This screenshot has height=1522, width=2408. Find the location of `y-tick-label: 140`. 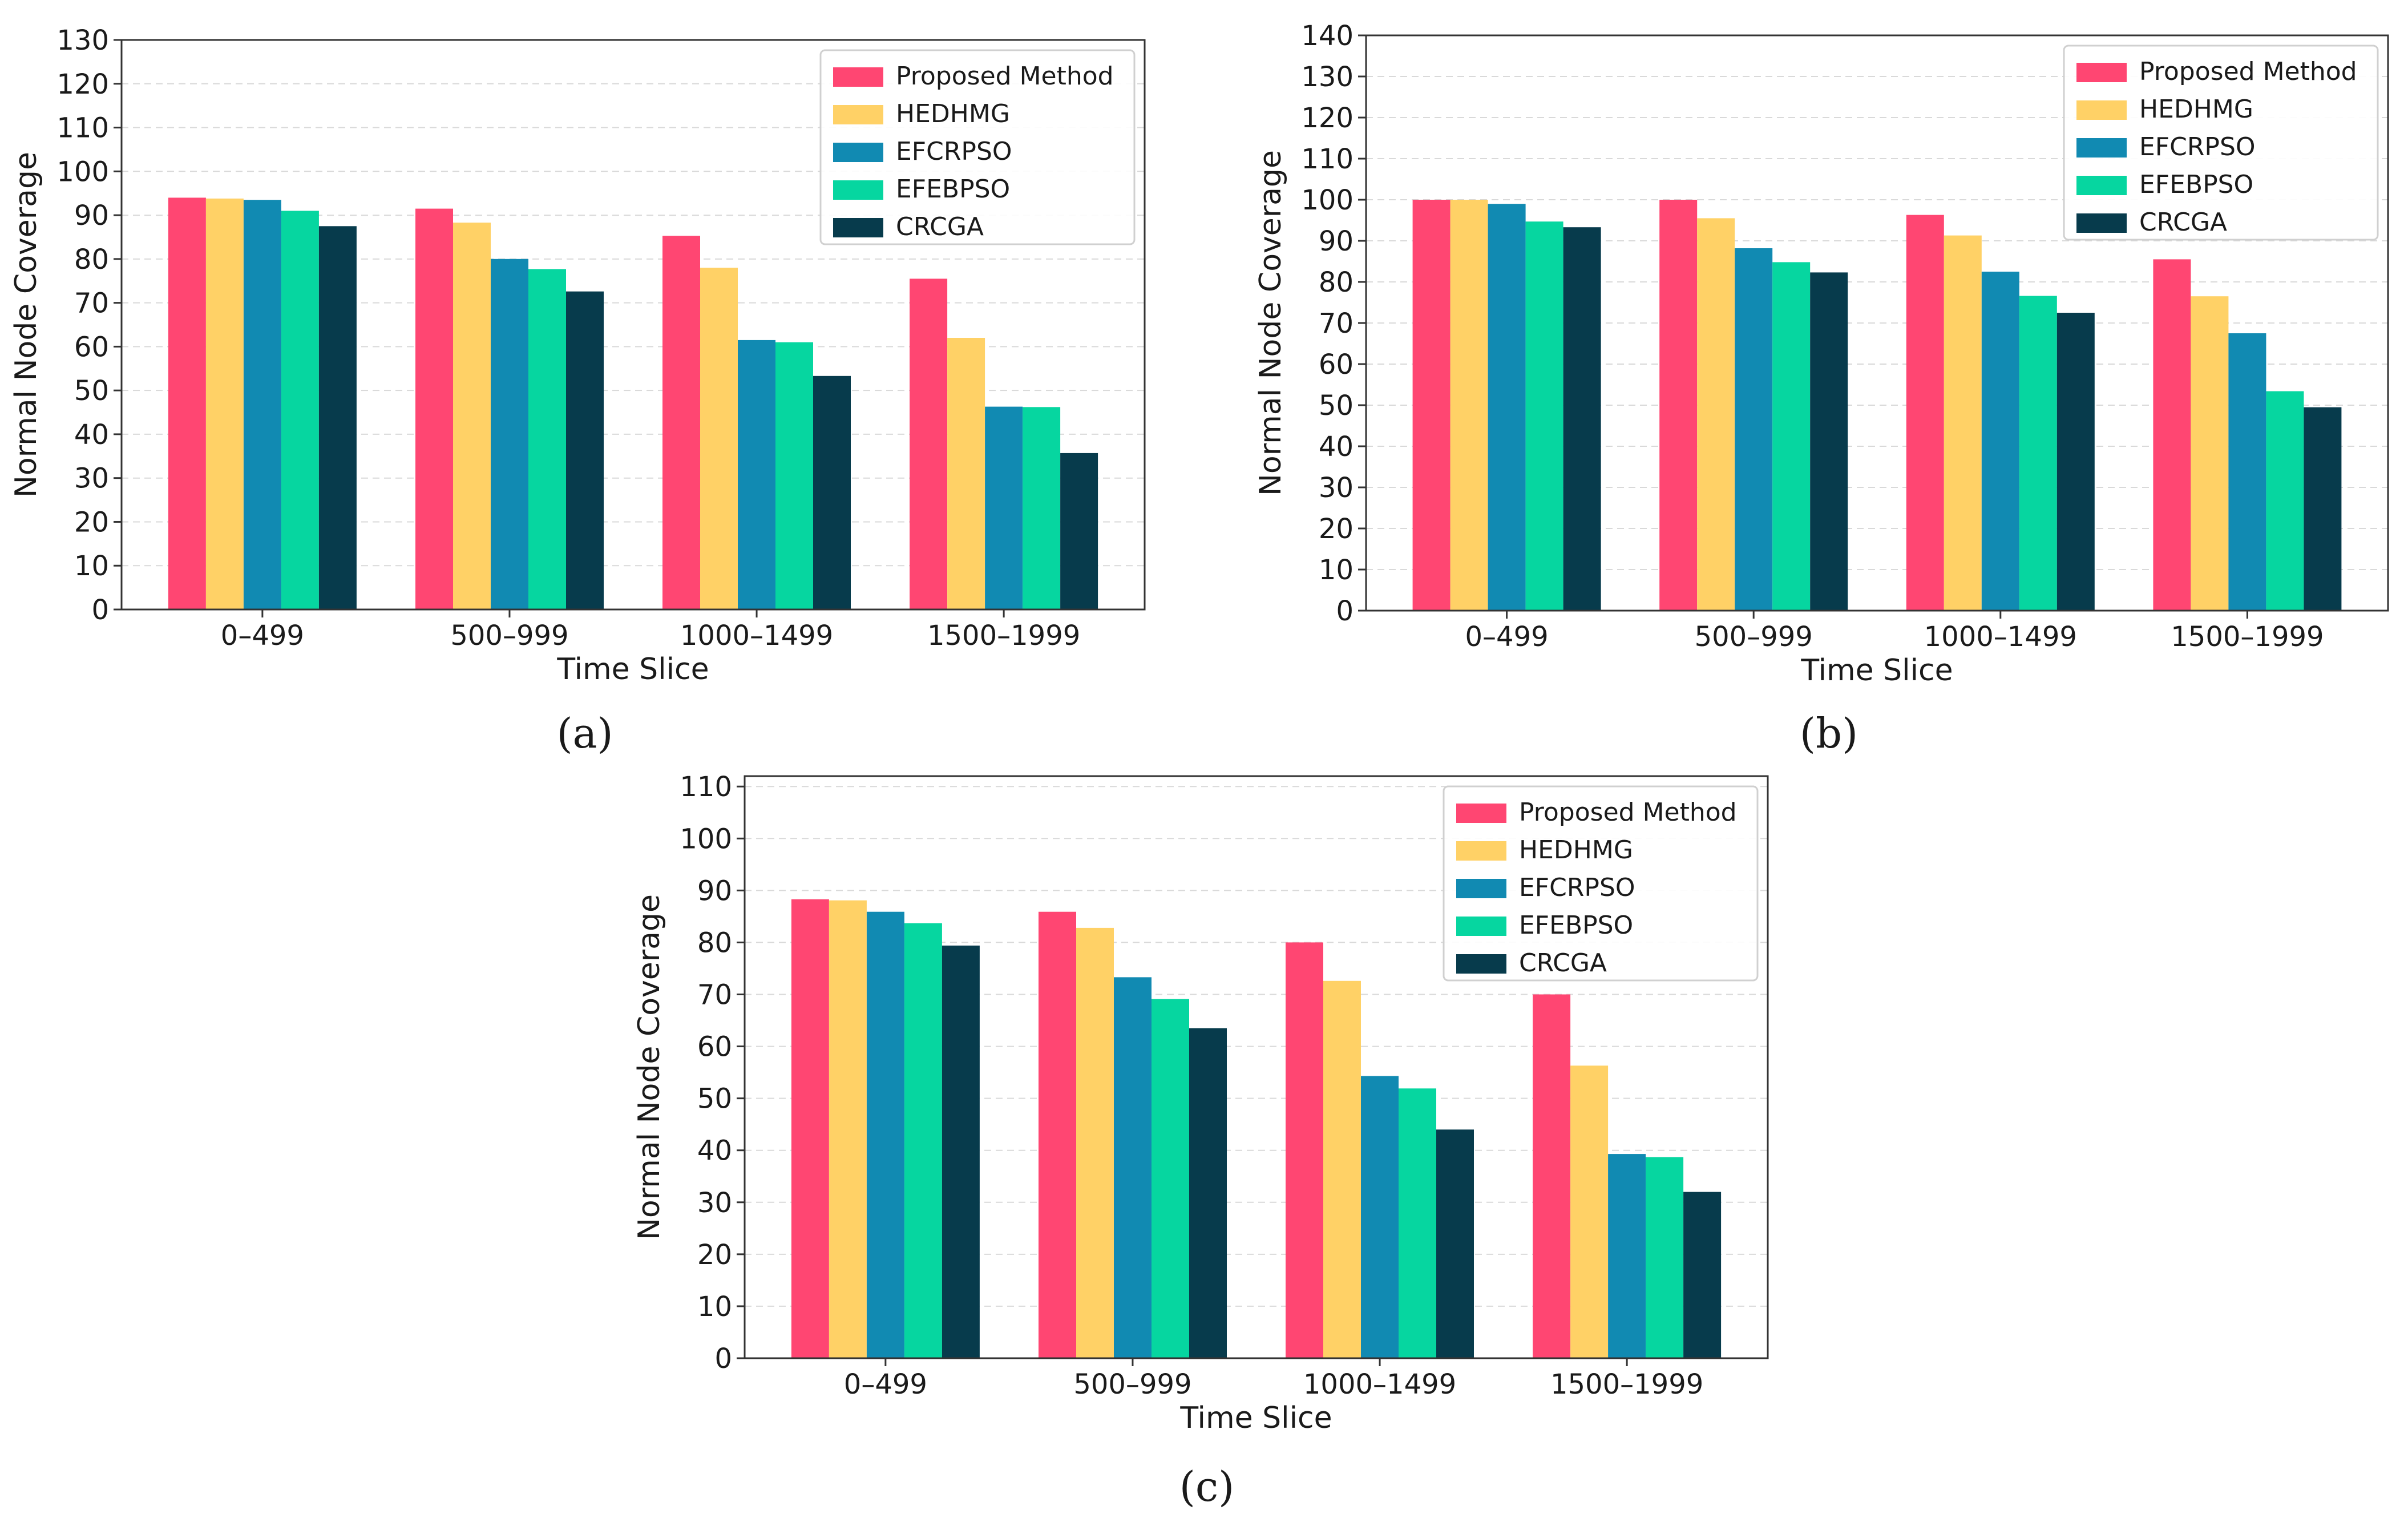

y-tick-label: 140 is located at coordinates (1328, 36).